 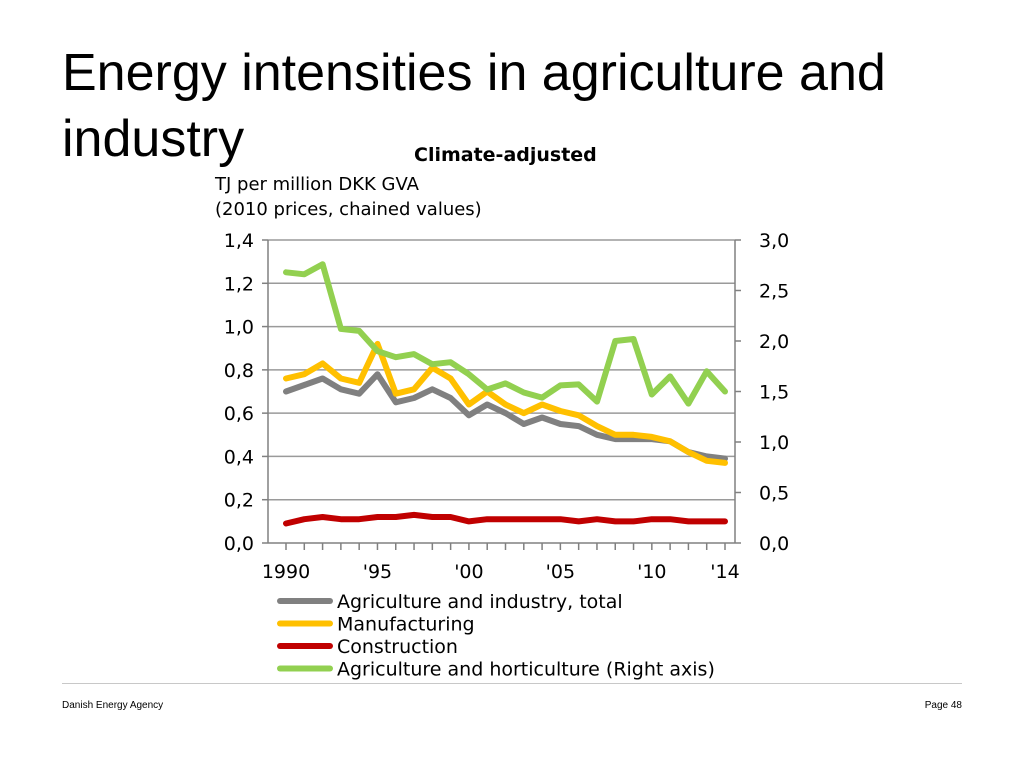 I want to click on x-tick-label: '00, so click(x=468, y=572).